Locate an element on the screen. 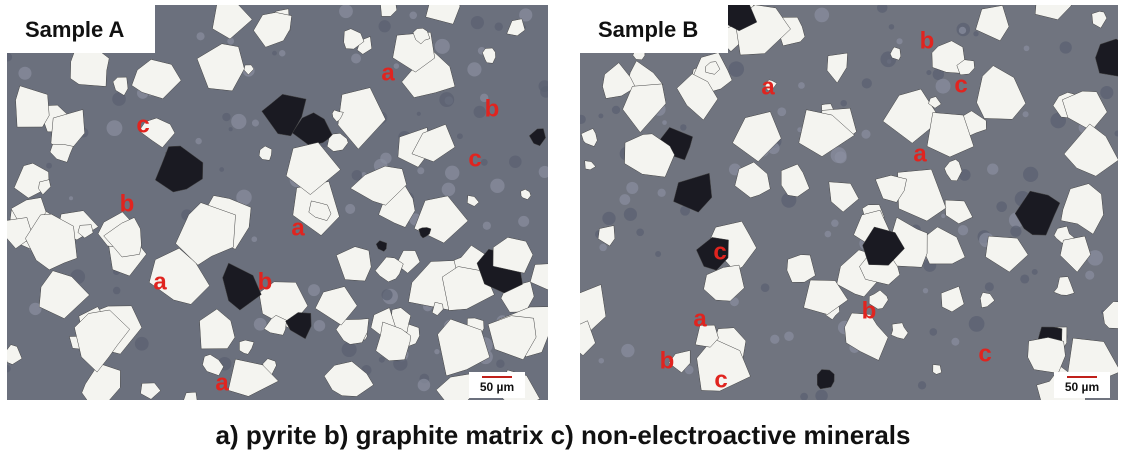  title-box is located at coordinates (654, 29).